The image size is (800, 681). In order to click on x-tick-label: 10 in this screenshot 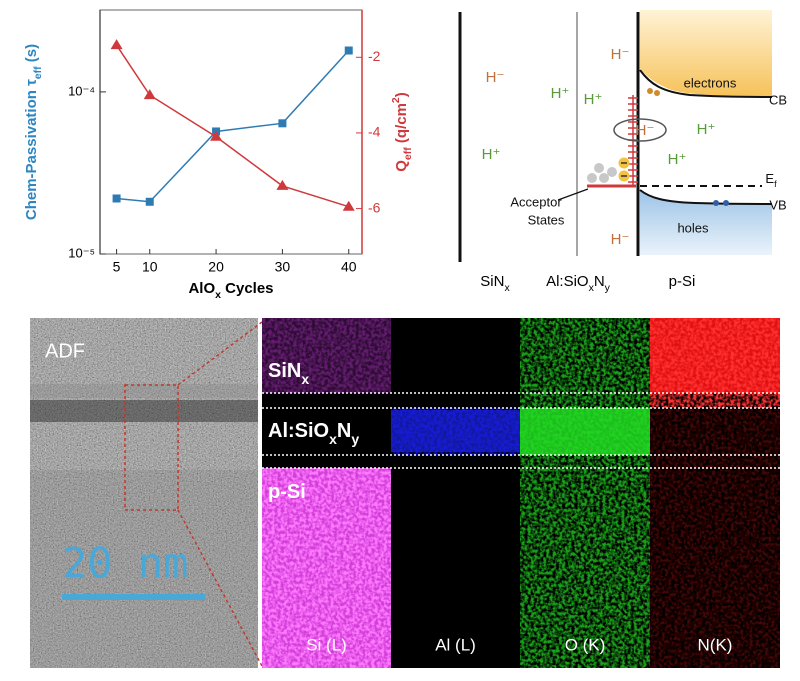, I will do `click(150, 267)`.